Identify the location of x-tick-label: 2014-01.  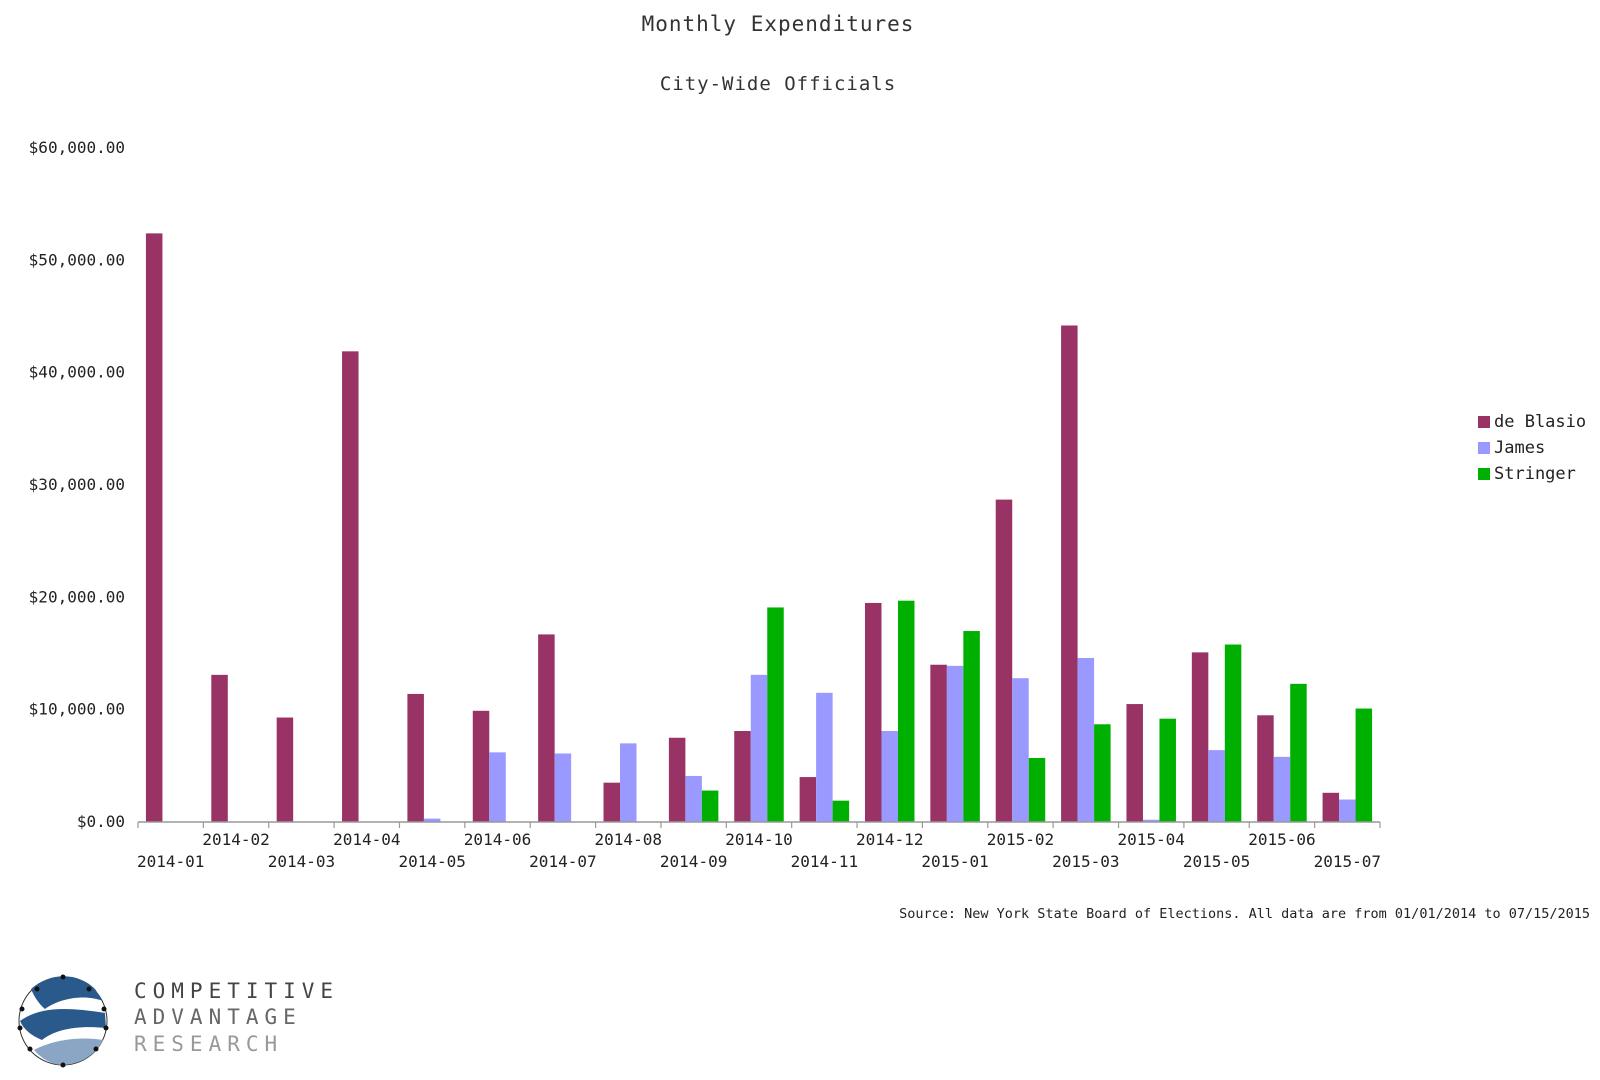
(170, 861).